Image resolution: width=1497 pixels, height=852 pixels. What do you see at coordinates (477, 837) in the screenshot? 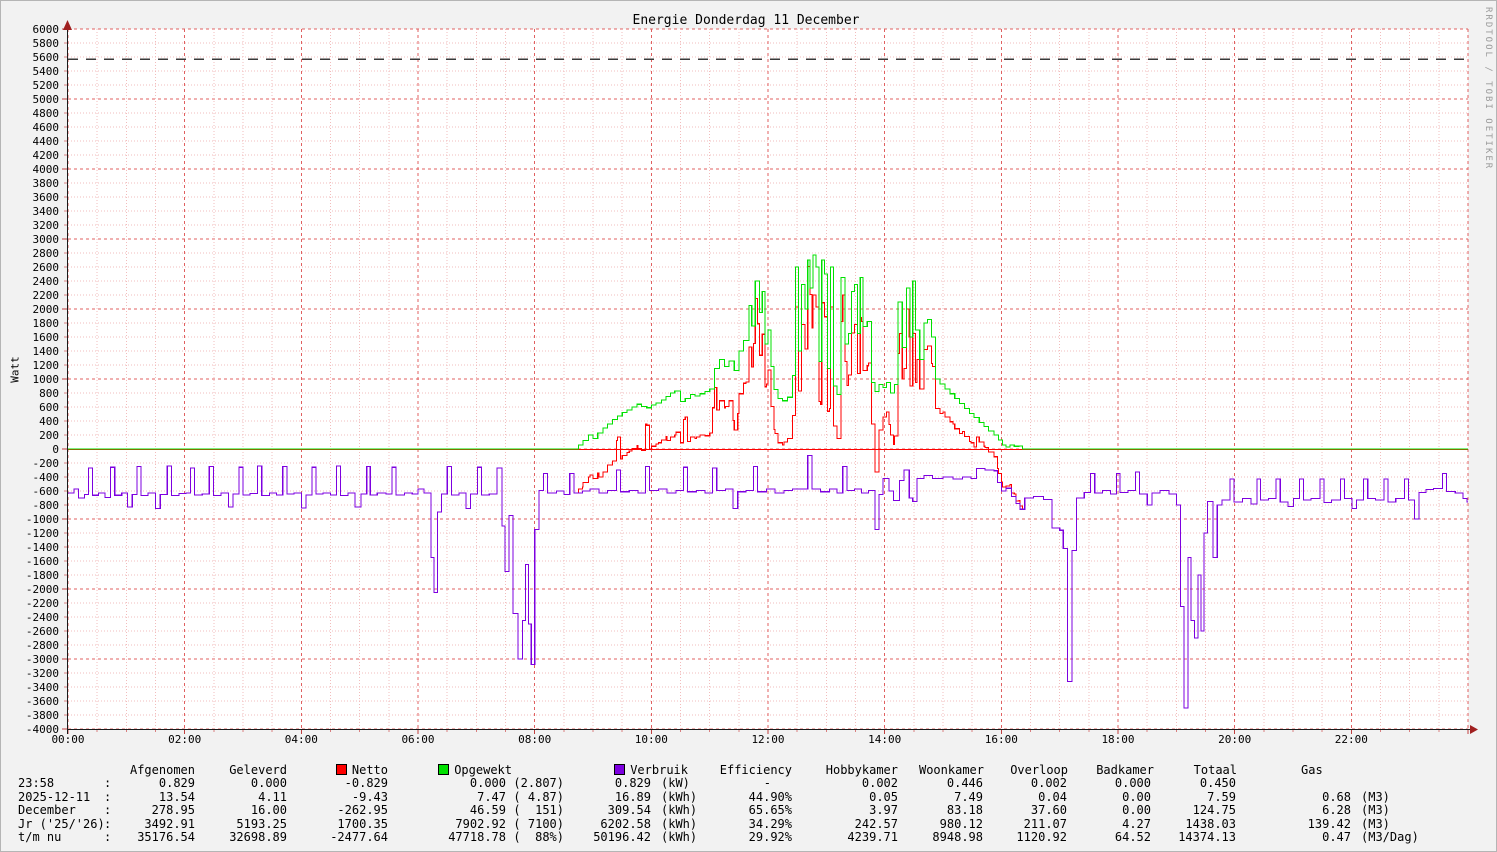
I see `table-cell: 47718.78` at bounding box center [477, 837].